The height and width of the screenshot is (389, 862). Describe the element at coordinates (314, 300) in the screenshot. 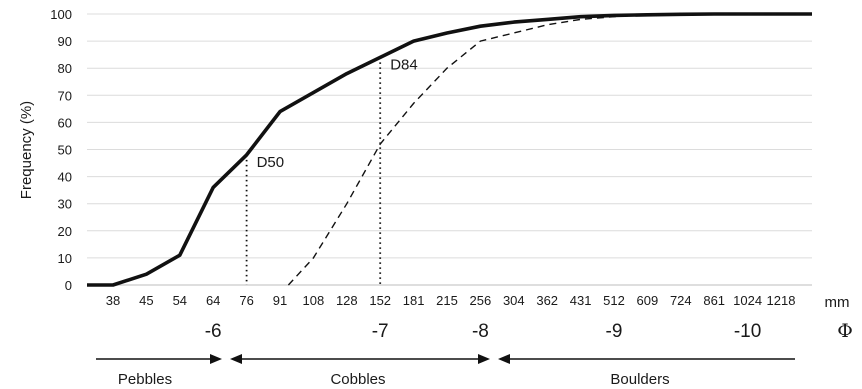

I see `x-tick-label: 108` at that location.